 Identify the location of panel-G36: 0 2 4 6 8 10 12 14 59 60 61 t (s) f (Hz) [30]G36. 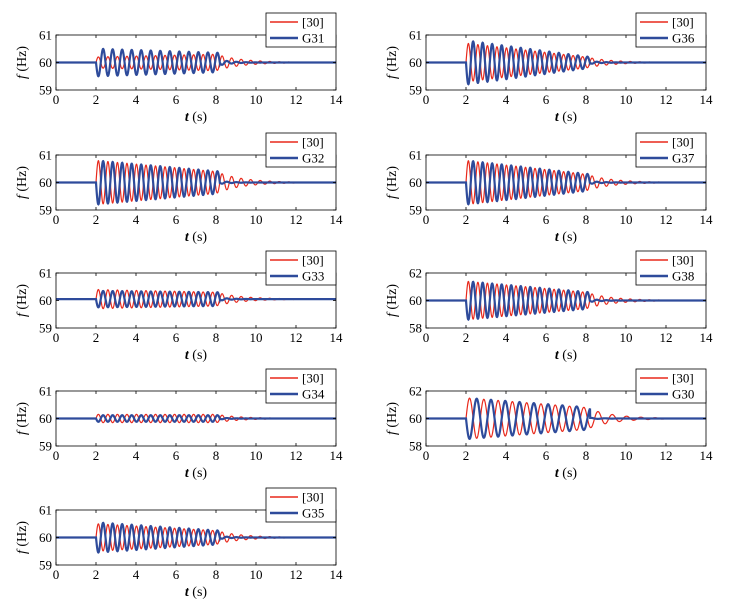
(549, 68).